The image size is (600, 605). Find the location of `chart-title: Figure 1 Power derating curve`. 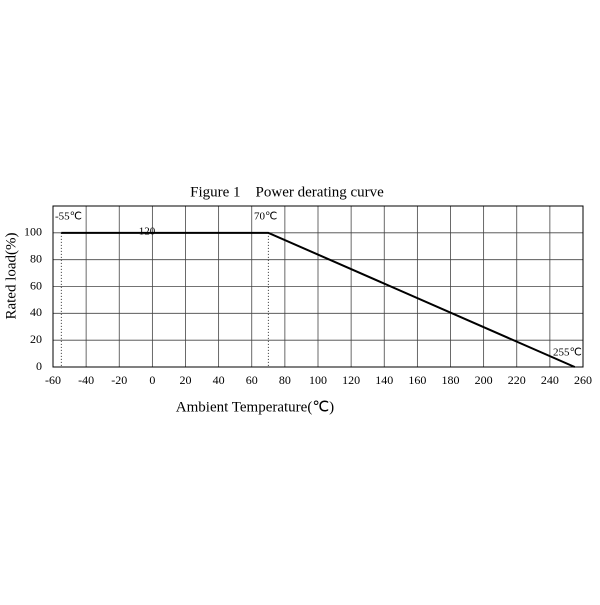

chart-title: Figure 1 Power derating curve is located at coordinates (287, 192).